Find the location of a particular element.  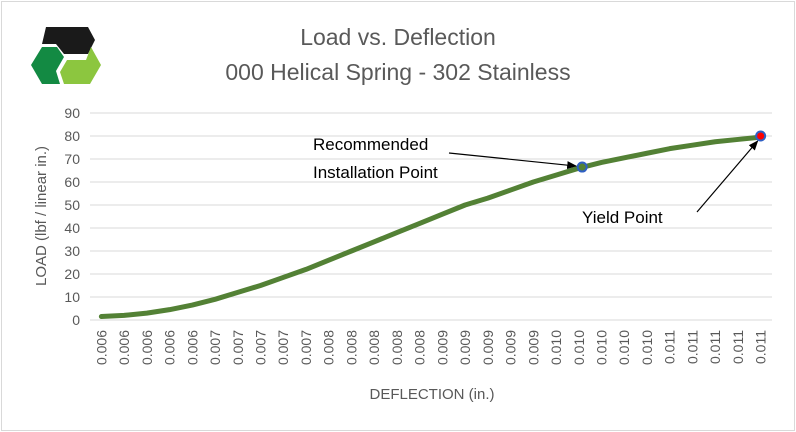

yield-label: Yield Point is located at coordinates (622, 217).